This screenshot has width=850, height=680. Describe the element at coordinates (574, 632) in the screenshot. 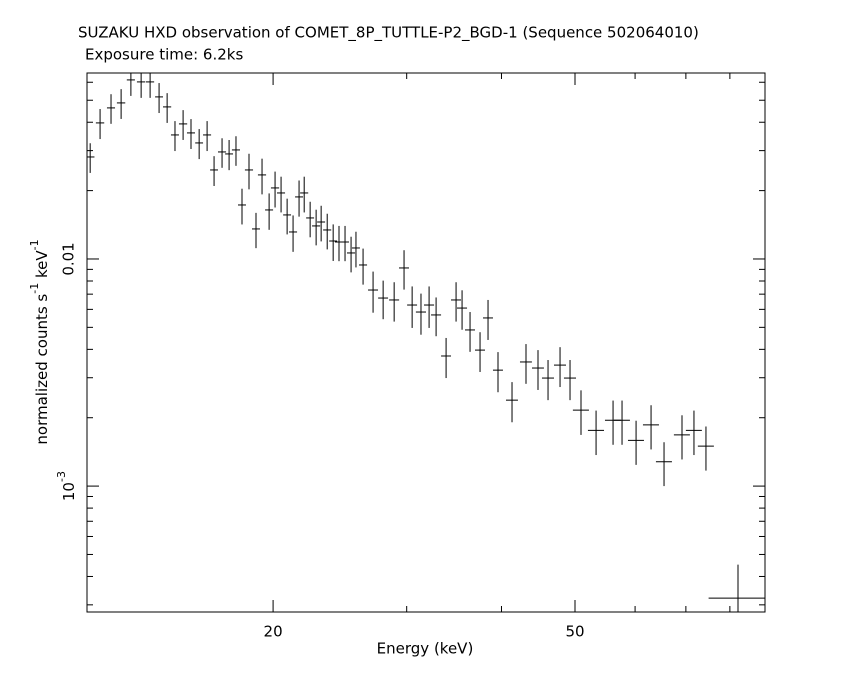

I see `x-tick-label: 50` at that location.